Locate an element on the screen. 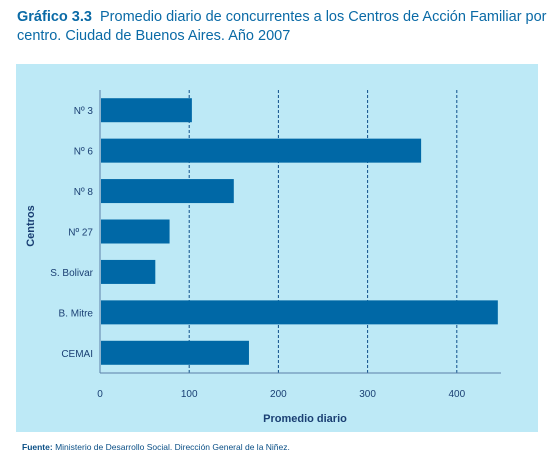 The height and width of the screenshot is (459, 554). category-label: S. Bolivar is located at coordinates (71, 273).